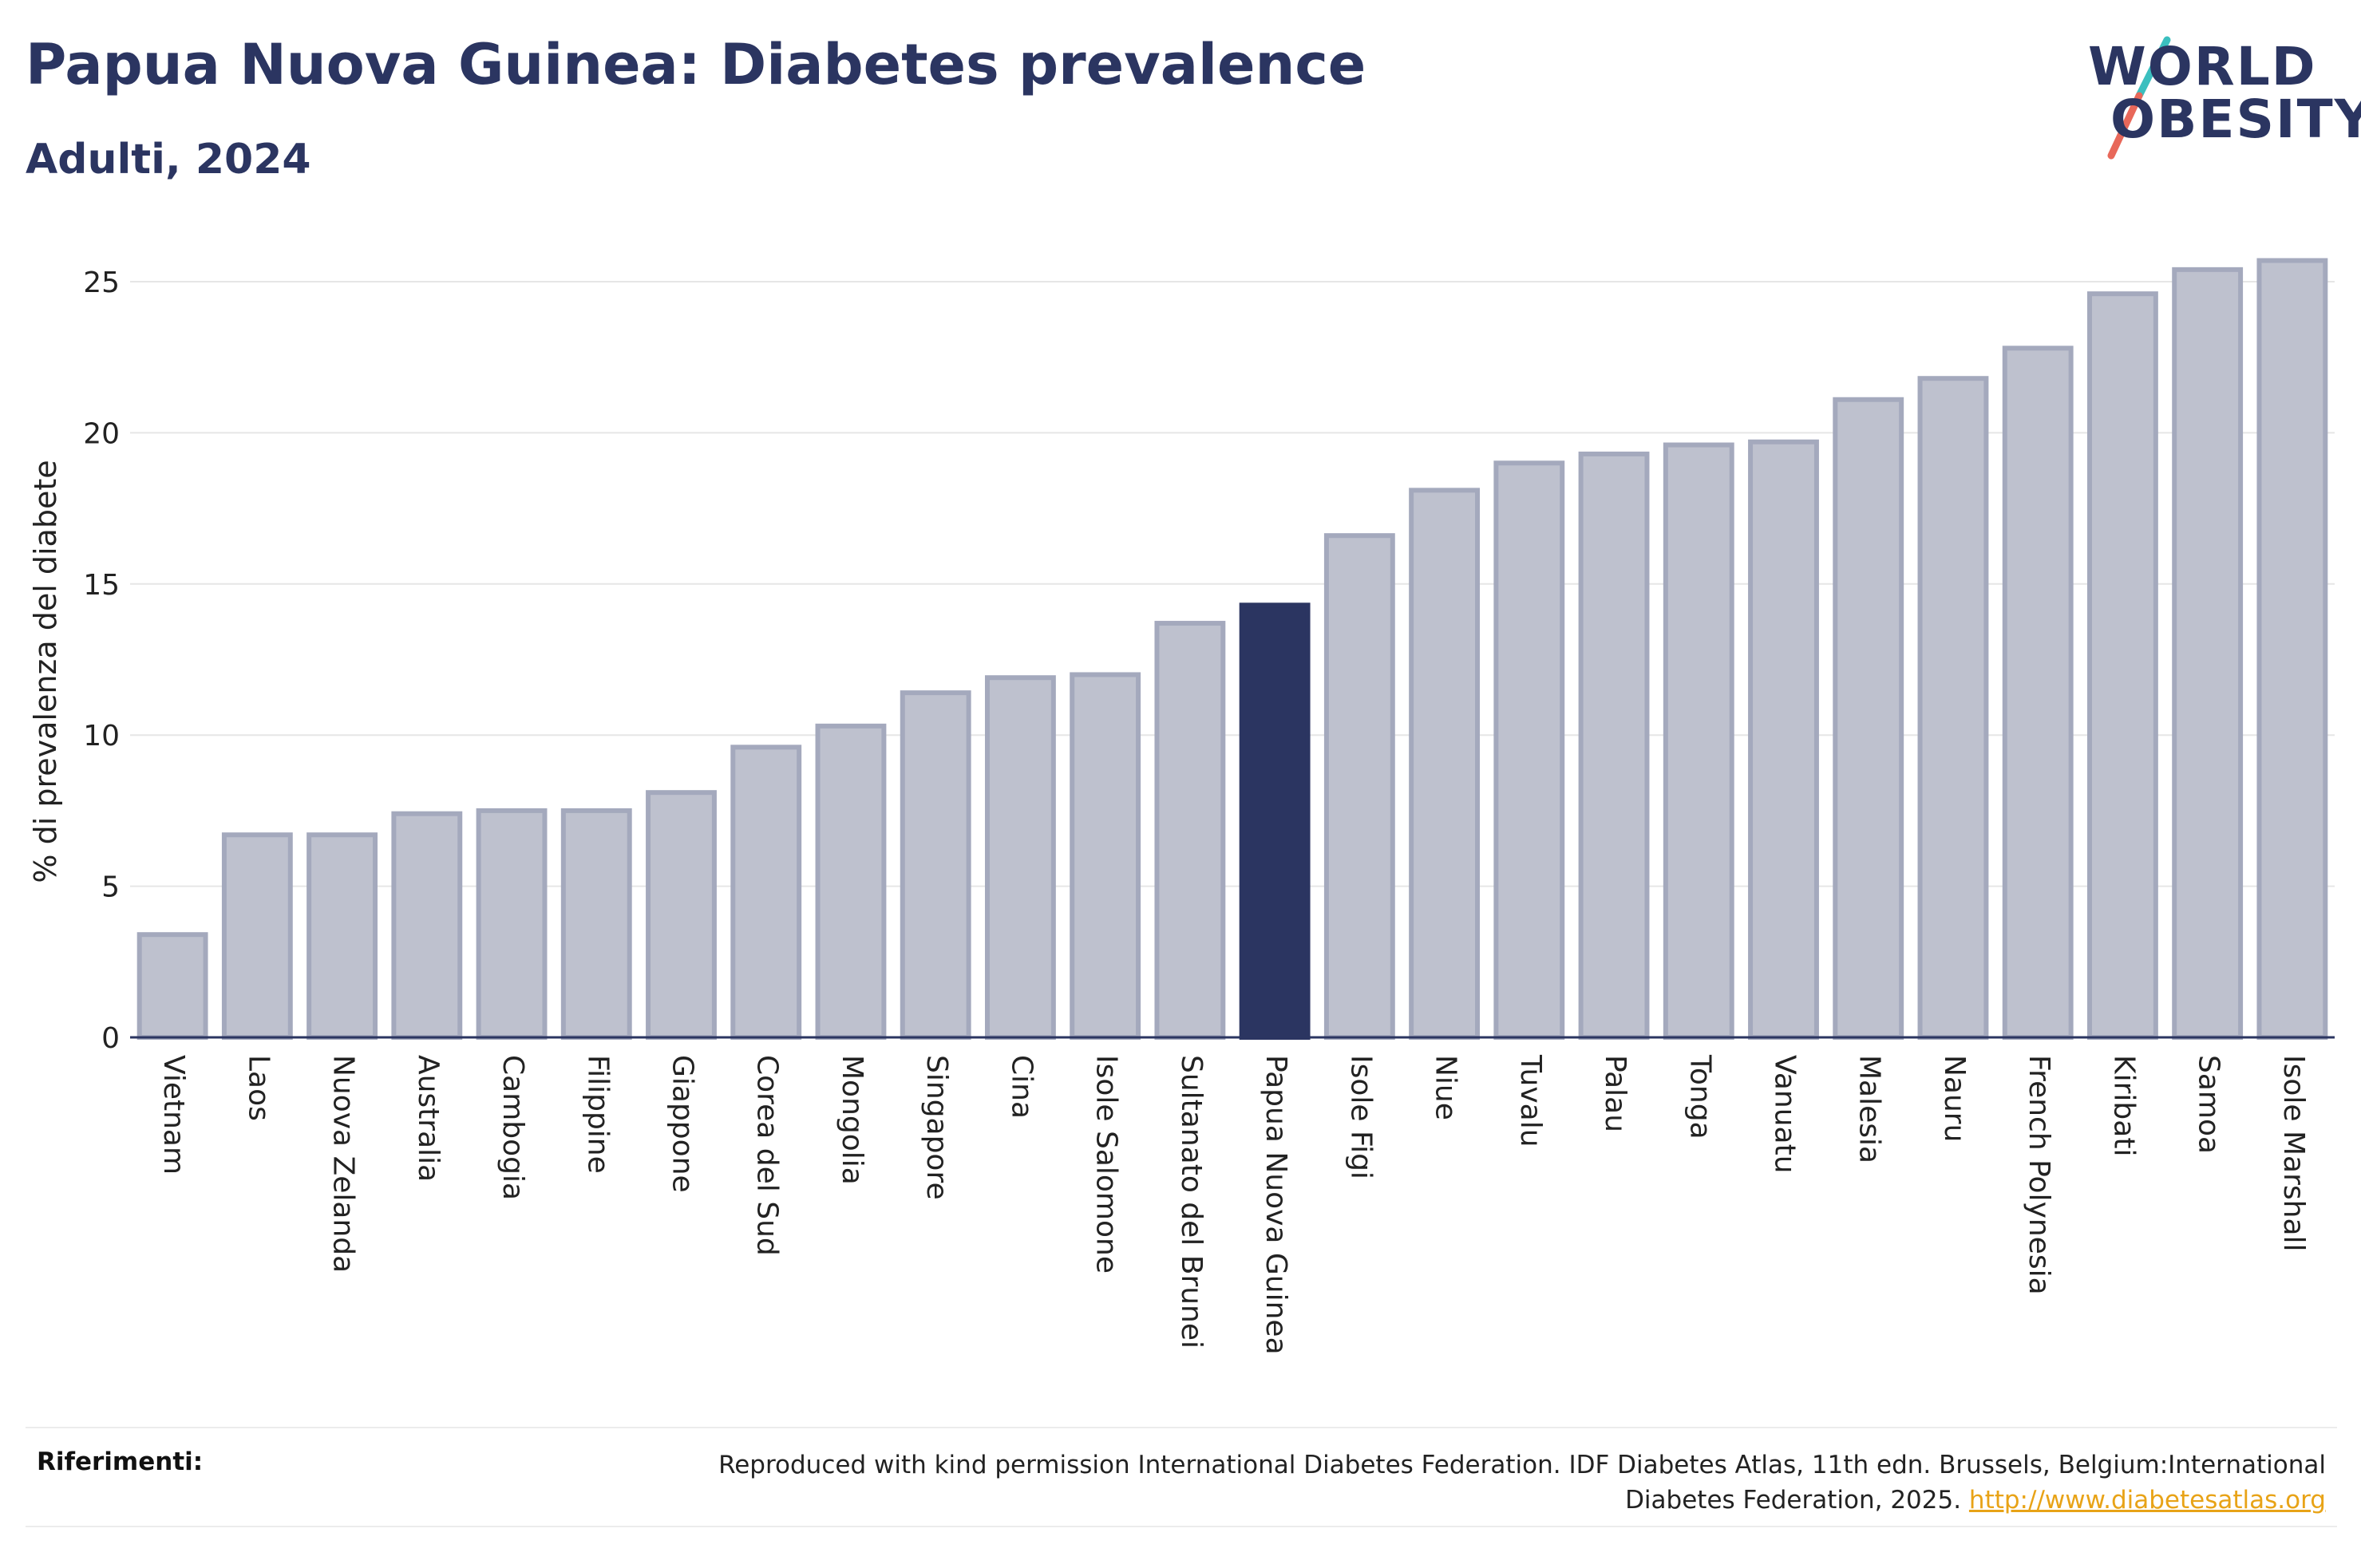 Image resolution: width=2361 pixels, height=1568 pixels. Describe the element at coordinates (1276, 1205) in the screenshot. I see `x-tick-label: Papua Nuova Guinea` at that location.